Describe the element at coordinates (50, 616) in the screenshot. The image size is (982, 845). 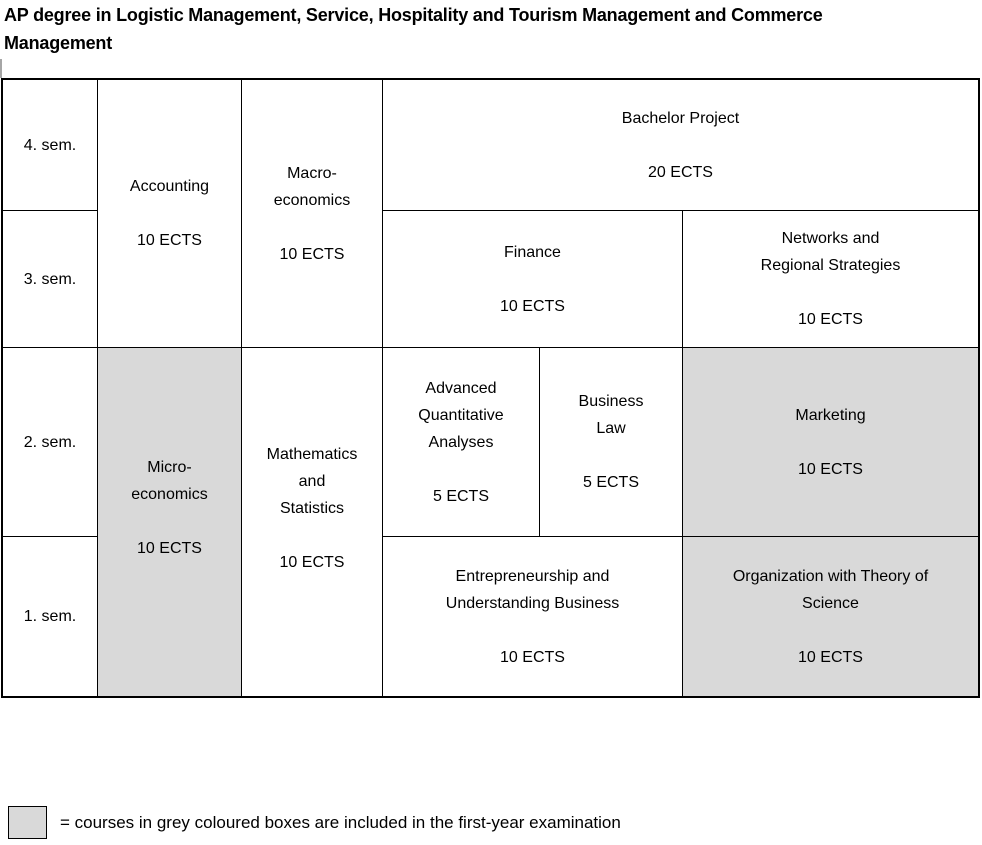
I see `semester-label-1: 1. sem.` at that location.